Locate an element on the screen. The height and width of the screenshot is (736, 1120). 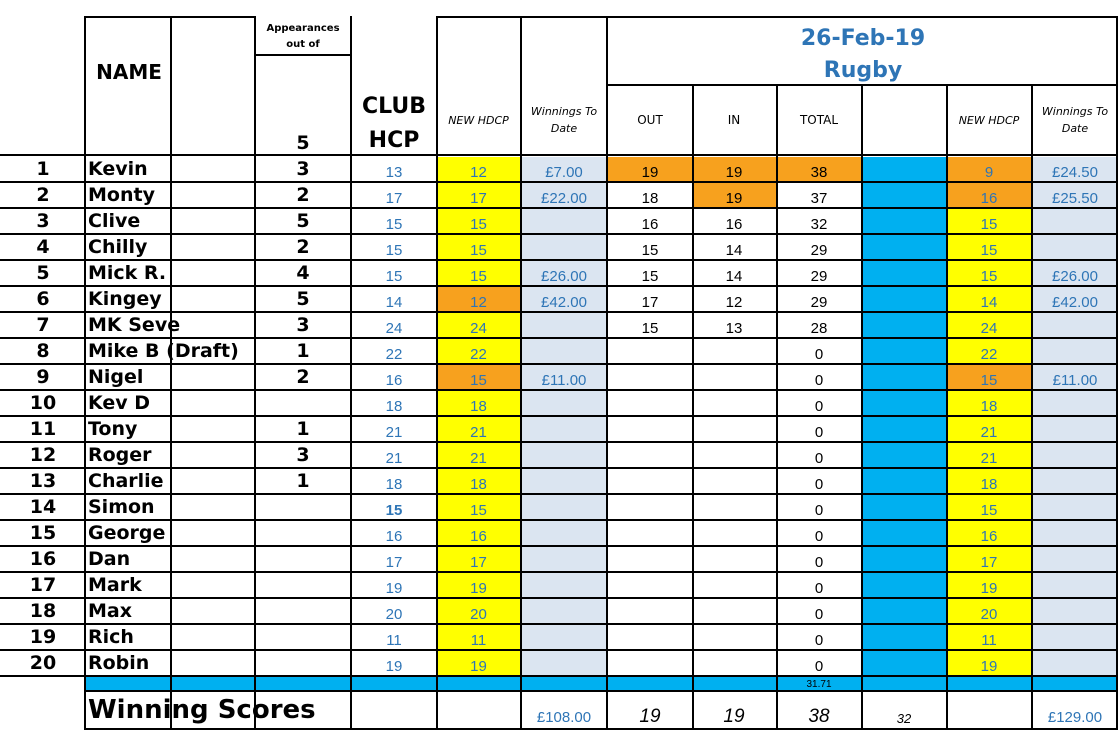
row-number: 15 is located at coordinates (43, 533).